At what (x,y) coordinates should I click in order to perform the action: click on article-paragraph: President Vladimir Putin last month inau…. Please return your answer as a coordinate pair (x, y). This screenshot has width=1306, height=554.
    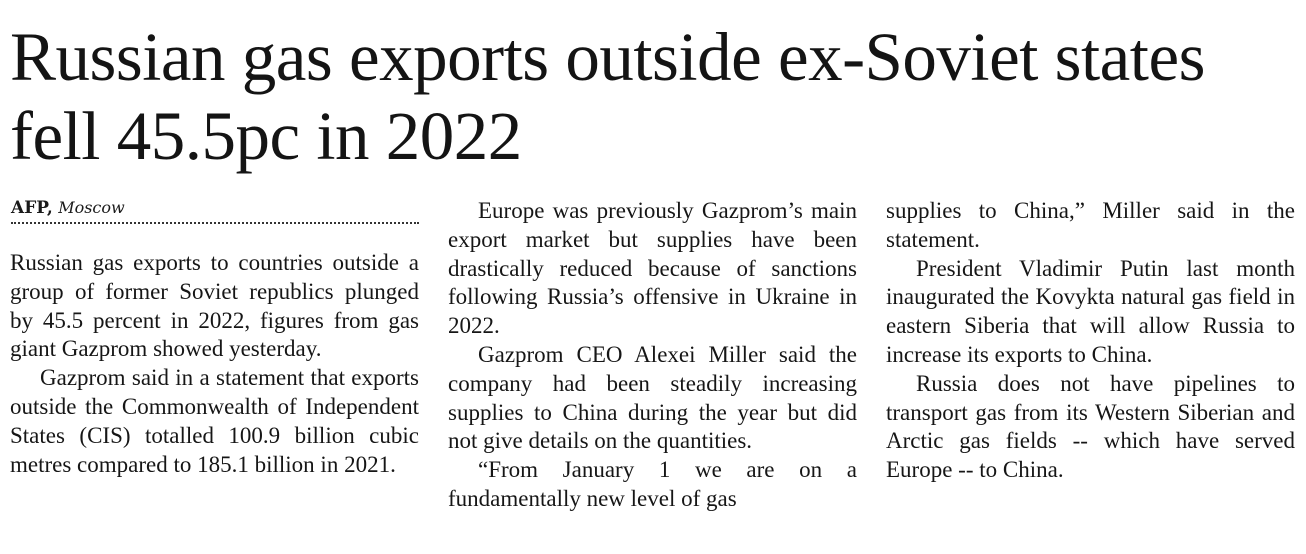
    Looking at the image, I should click on (1090, 311).